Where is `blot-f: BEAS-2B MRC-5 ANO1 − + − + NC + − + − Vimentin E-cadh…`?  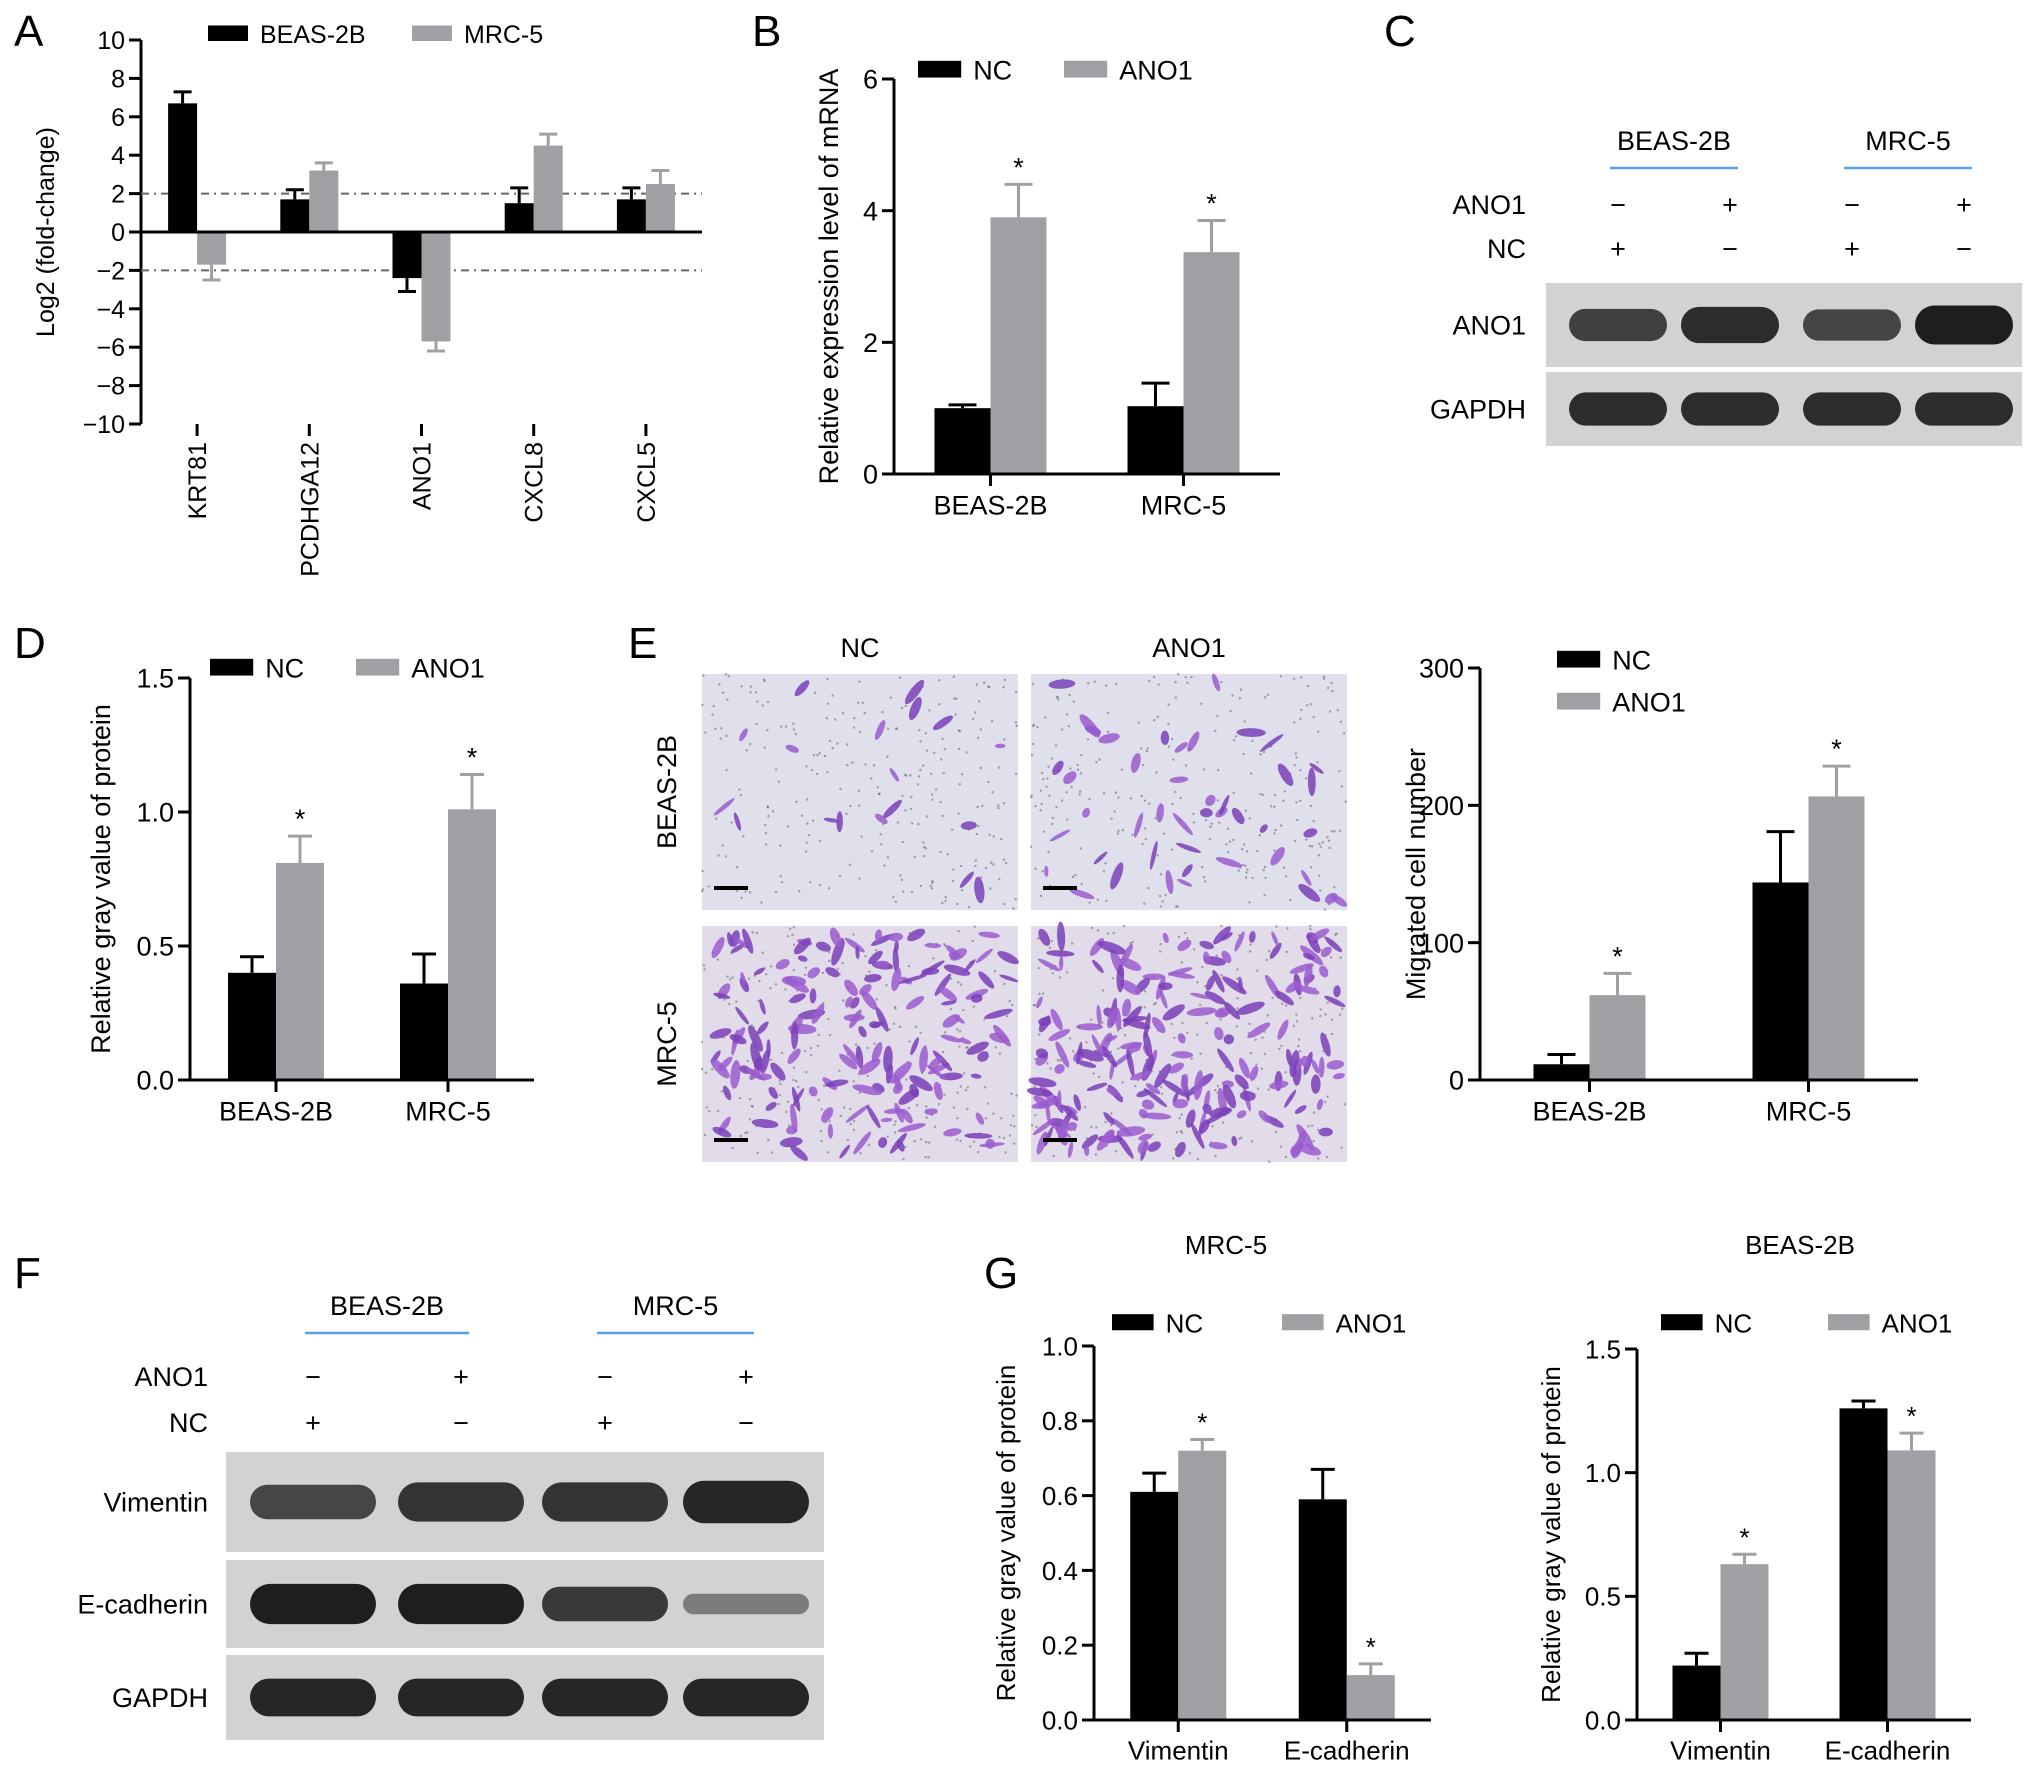
blot-f: BEAS-2B MRC-5 ANO1 − + − + NC + − + − Vimentin E-cadh… is located at coordinates (450, 1515).